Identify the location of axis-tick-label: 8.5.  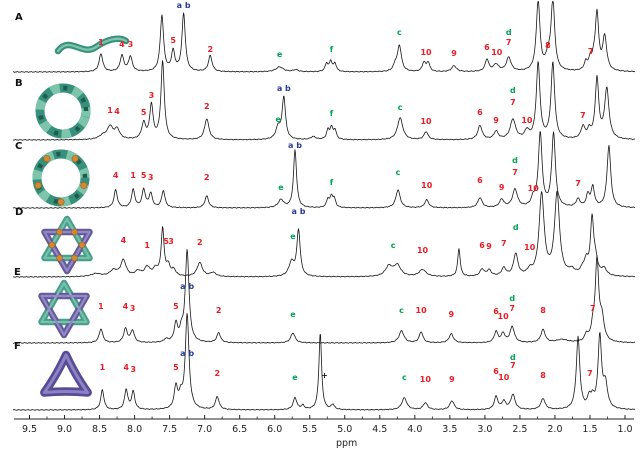
(99, 429).